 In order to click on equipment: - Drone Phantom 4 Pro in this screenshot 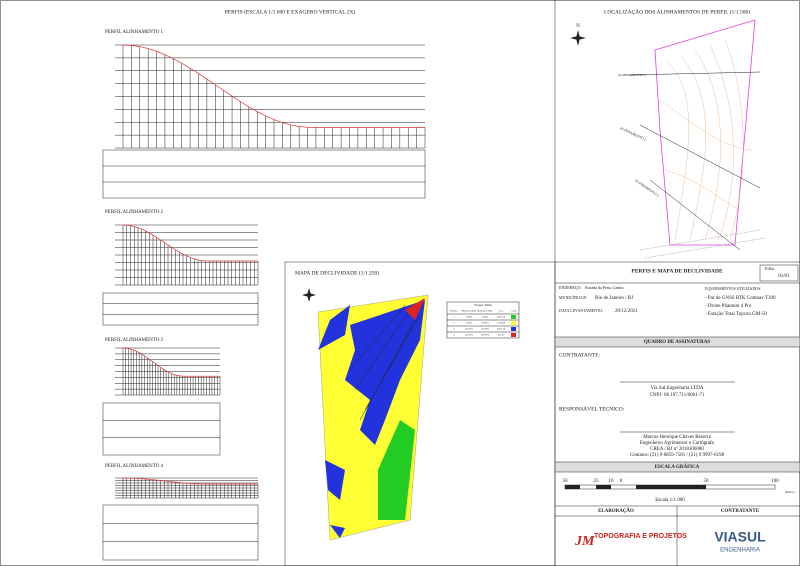, I will do `click(728, 306)`.